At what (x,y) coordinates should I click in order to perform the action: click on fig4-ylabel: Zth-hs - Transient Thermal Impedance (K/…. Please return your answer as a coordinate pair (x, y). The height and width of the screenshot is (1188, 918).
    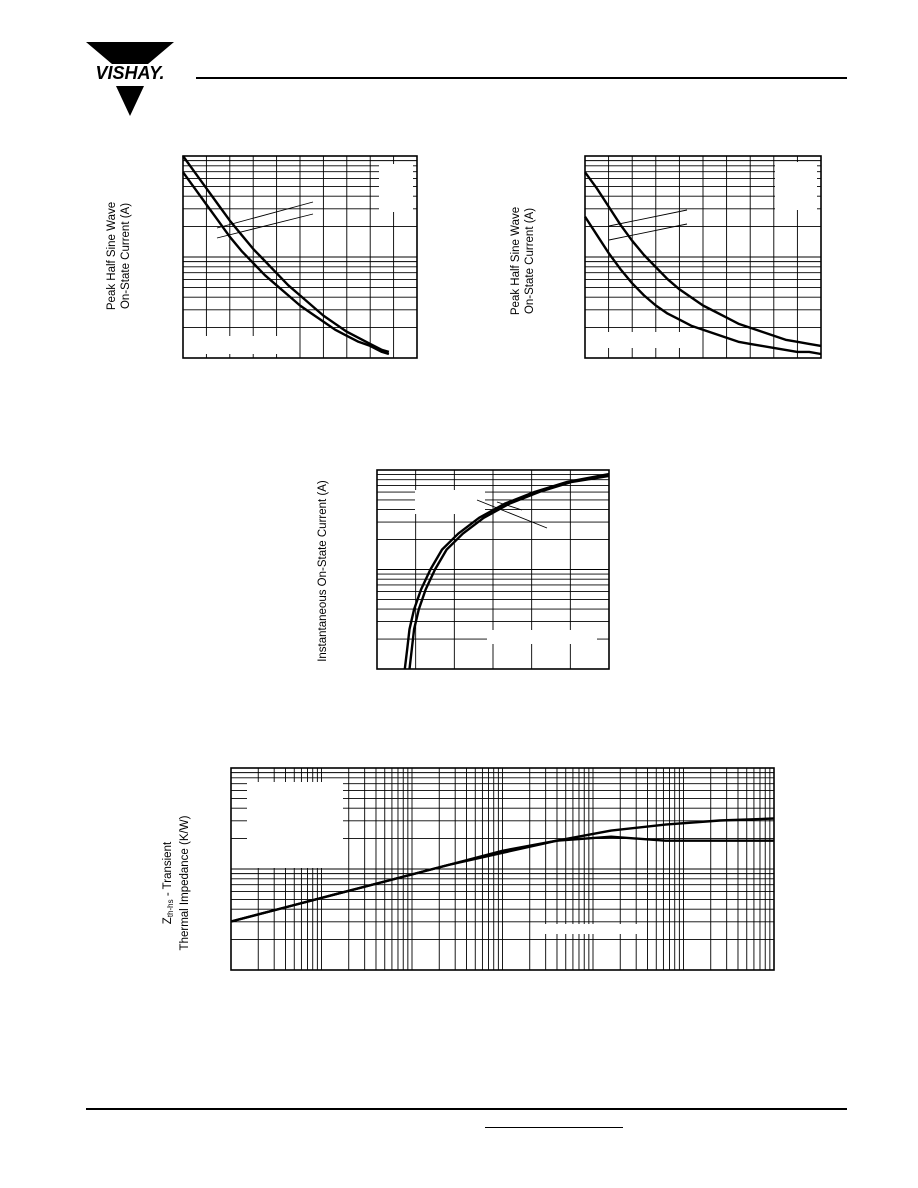
    Looking at the image, I should click on (176, 883).